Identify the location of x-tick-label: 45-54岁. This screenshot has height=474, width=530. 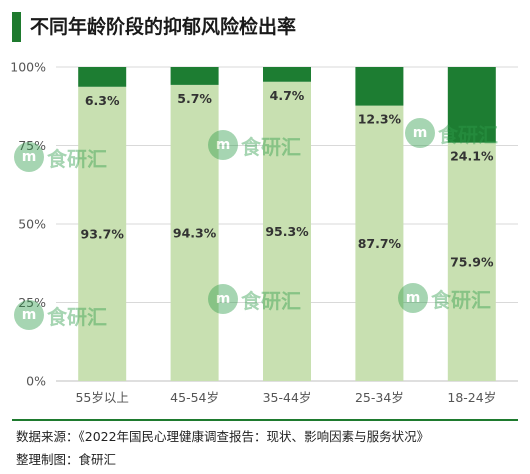
(194, 397).